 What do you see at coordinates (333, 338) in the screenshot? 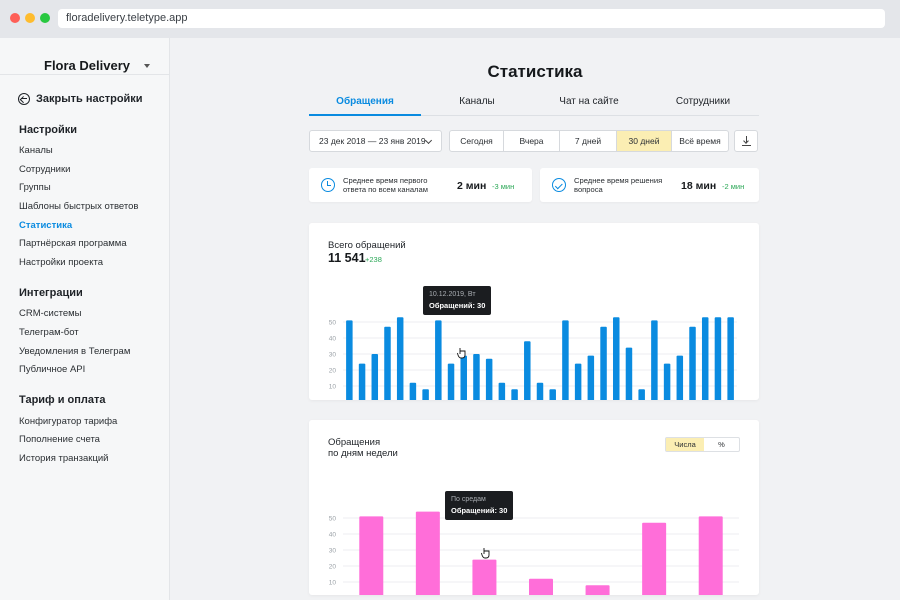
I see `y-tick-label: 40` at bounding box center [333, 338].